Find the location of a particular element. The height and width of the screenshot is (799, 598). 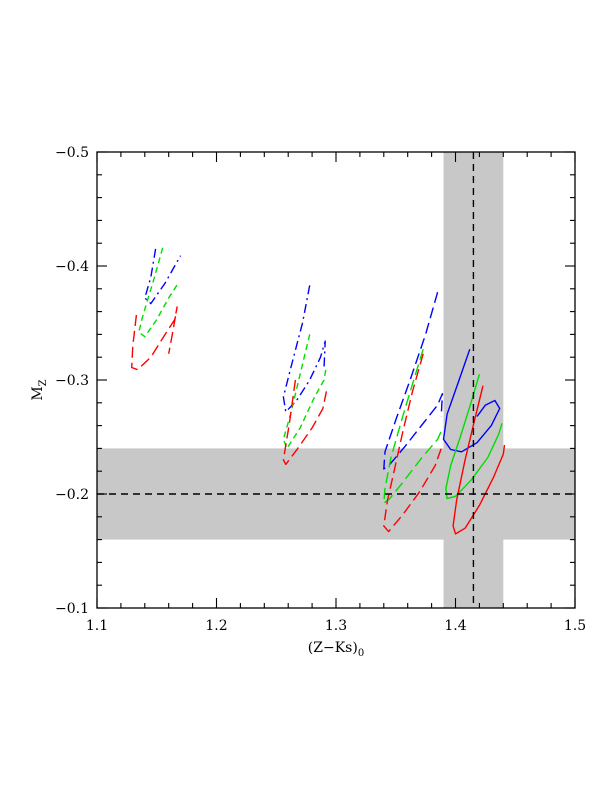

x-tick-label: 1.1 is located at coordinates (97, 626).